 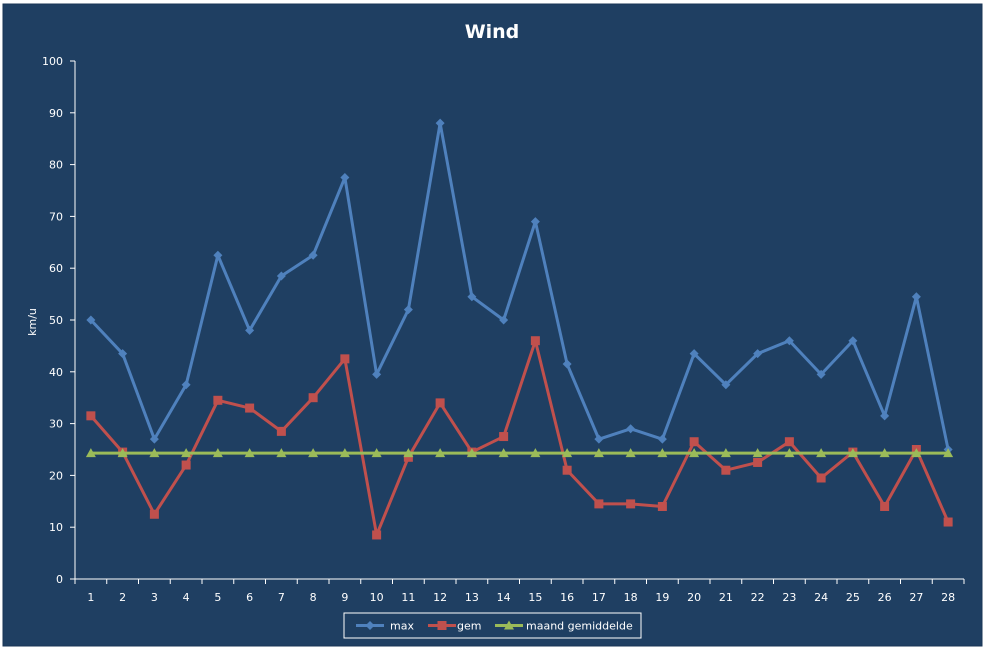 What do you see at coordinates (402, 626) in the screenshot?
I see `legend-label: max` at bounding box center [402, 626].